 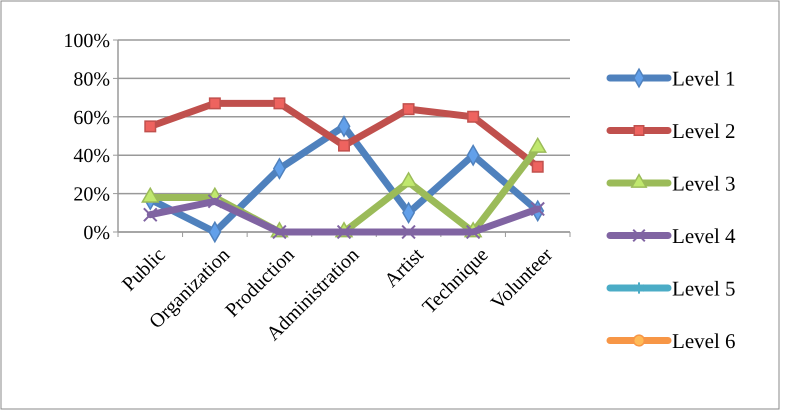 What do you see at coordinates (704, 183) in the screenshot?
I see `legend-label: Level 3` at bounding box center [704, 183].